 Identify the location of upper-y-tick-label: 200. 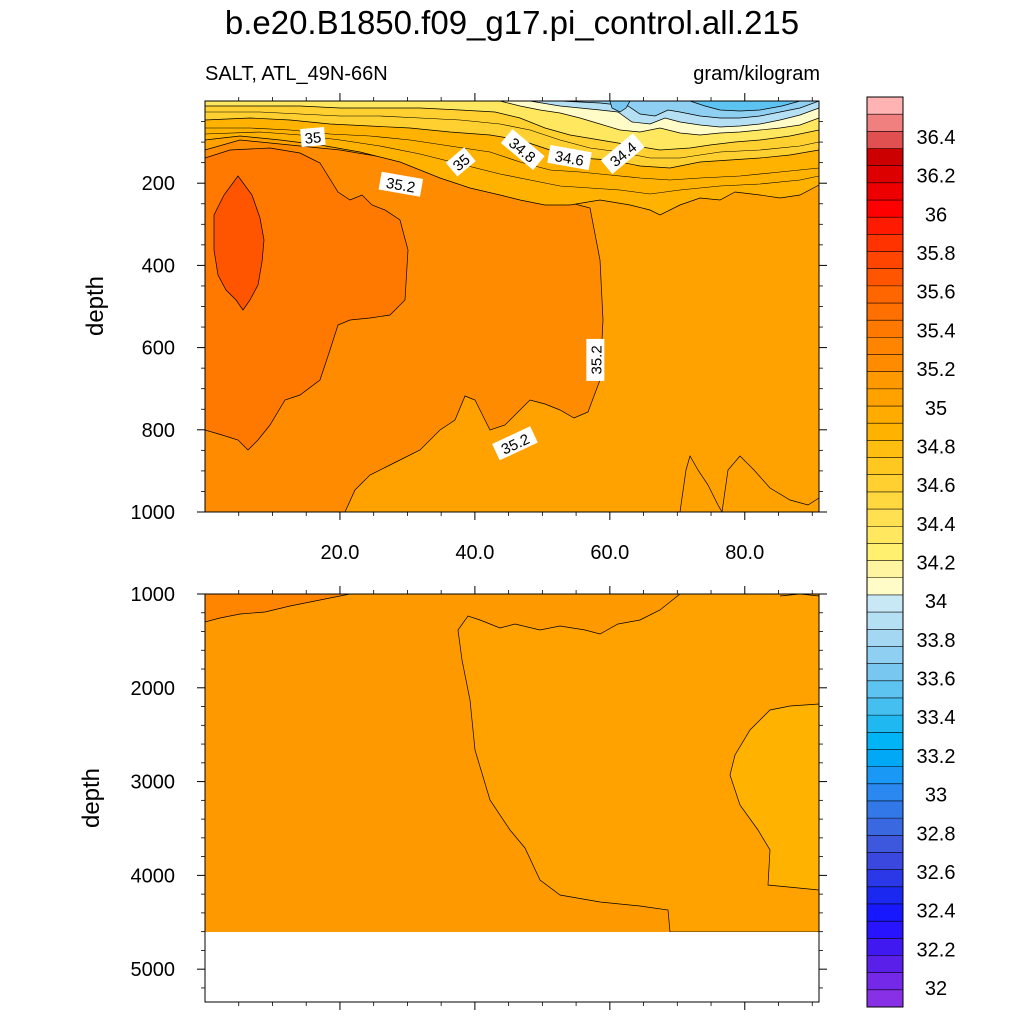
(158, 184).